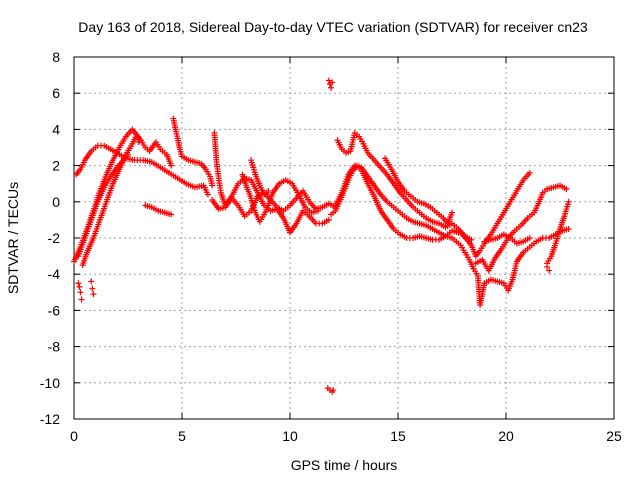  I want to click on y-tick-label: 2, so click(56, 166).